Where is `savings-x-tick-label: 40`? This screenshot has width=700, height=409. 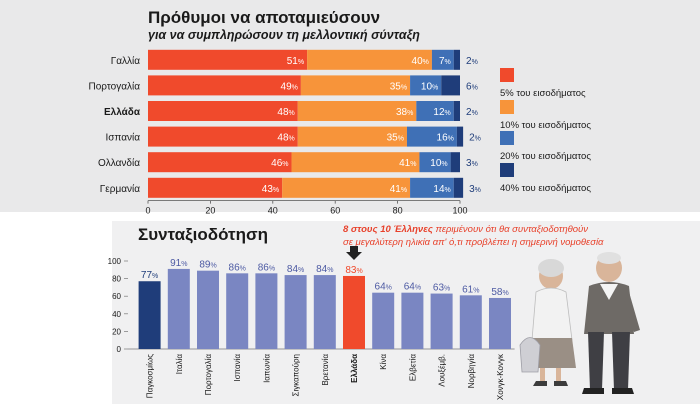
savings-x-tick-label: 40 is located at coordinates (273, 211).